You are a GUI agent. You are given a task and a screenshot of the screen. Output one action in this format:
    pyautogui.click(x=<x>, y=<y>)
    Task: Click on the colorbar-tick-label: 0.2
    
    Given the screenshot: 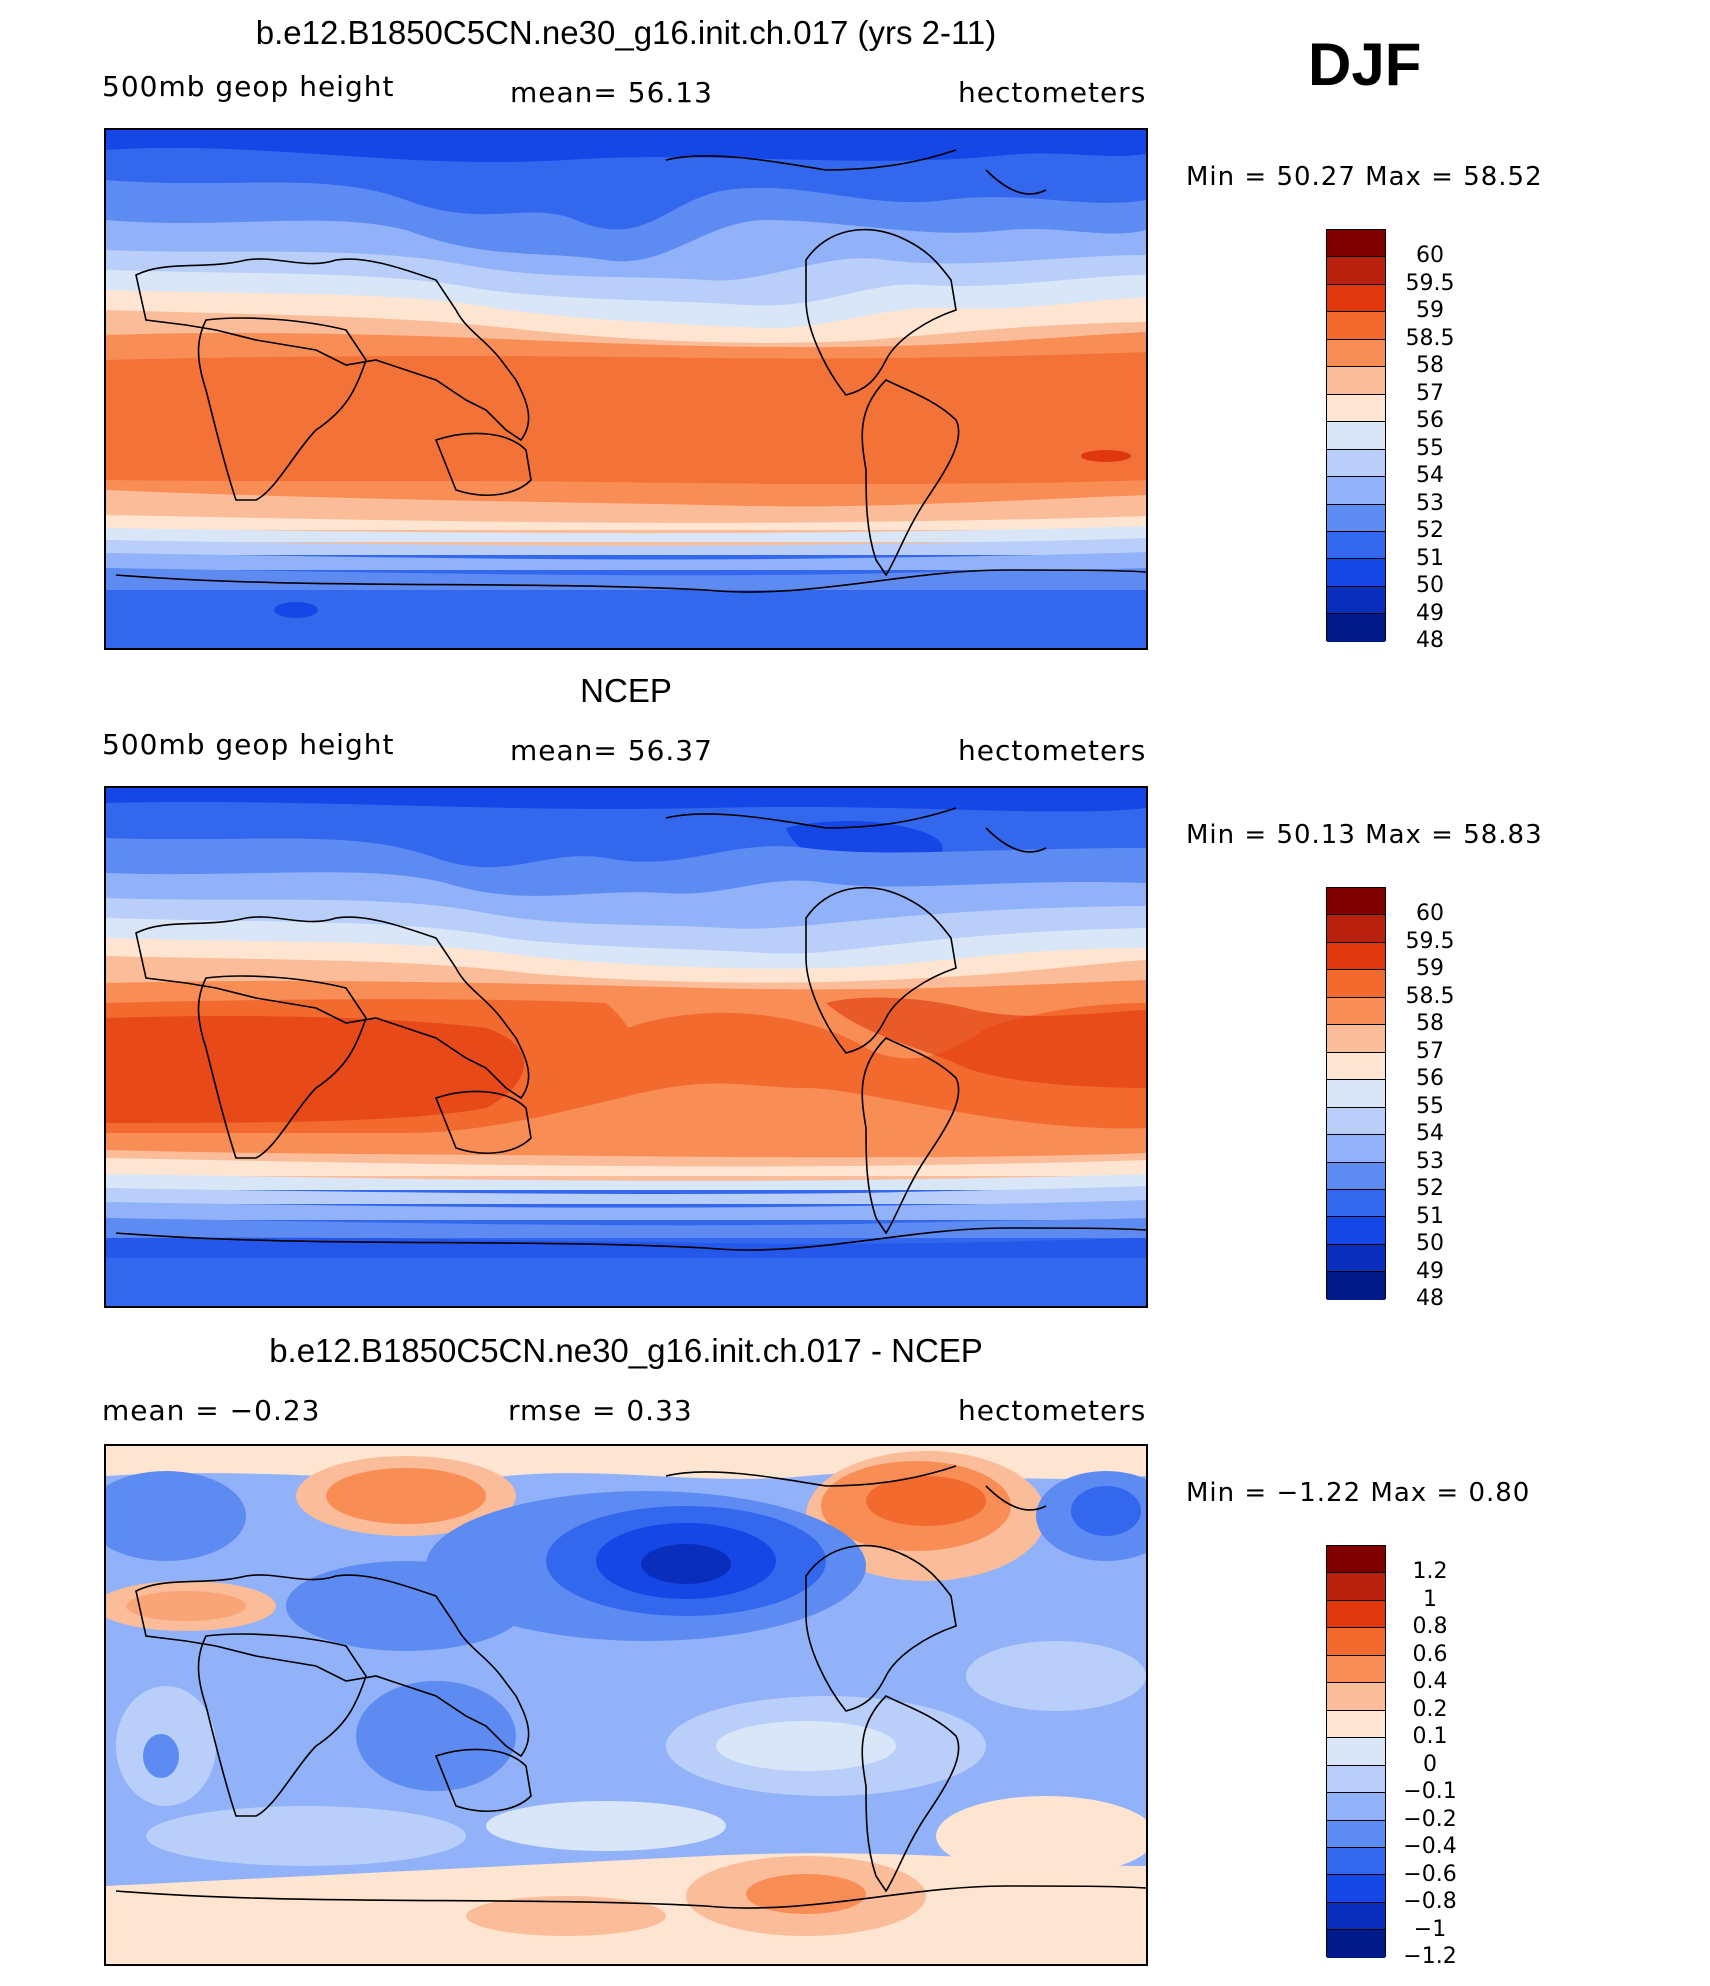 What is the action you would take?
    pyautogui.click(x=1430, y=1709)
    